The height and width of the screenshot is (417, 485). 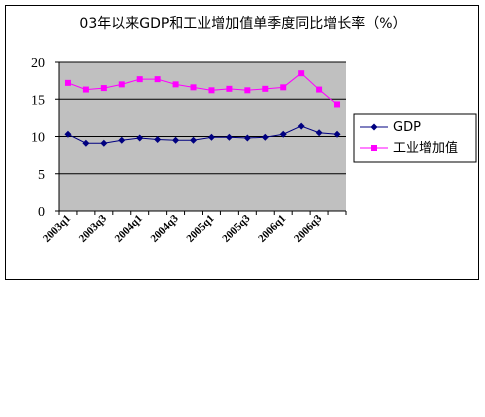 What do you see at coordinates (425, 148) in the screenshot?
I see `legend-industry-label: 工业增加值` at bounding box center [425, 148].